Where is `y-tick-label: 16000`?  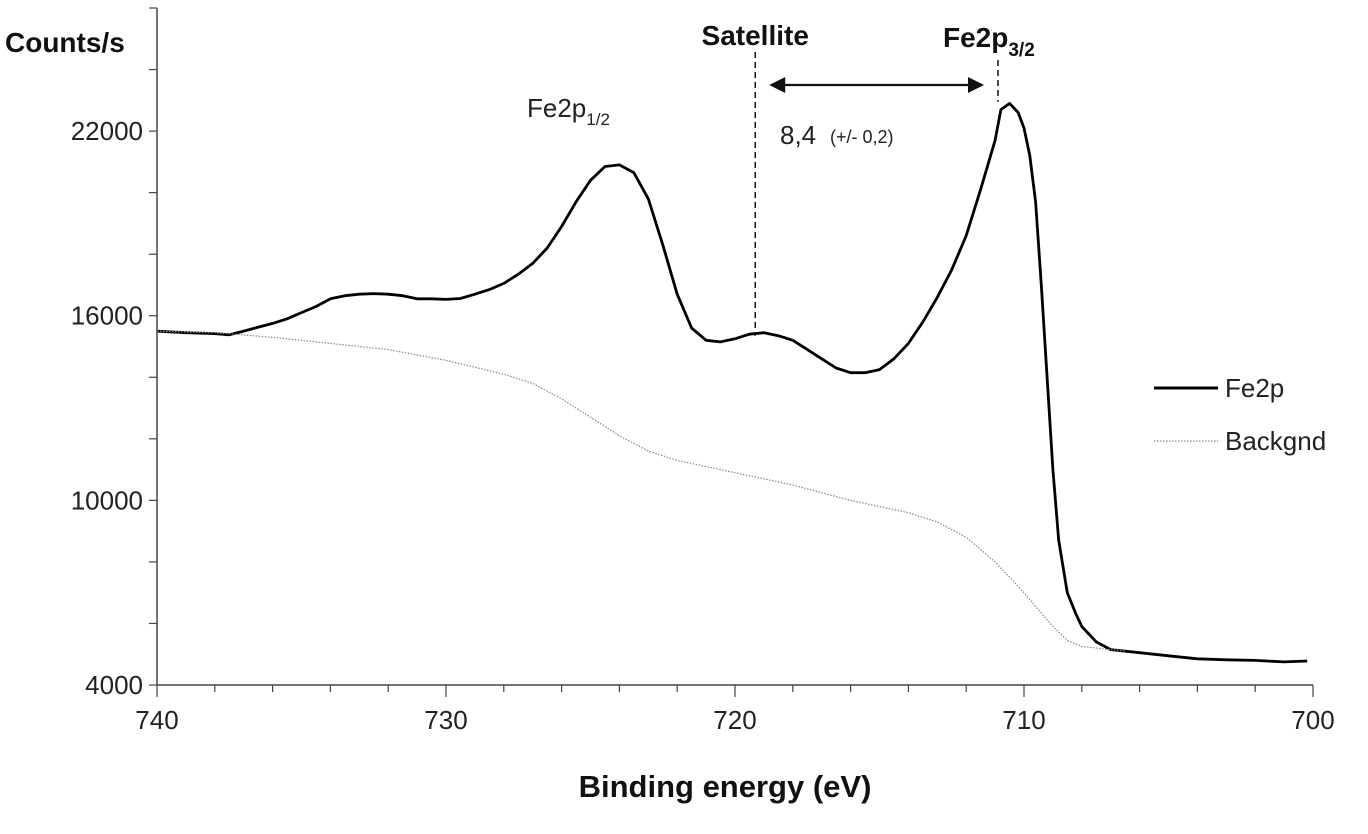
y-tick-label: 16000 is located at coordinates (107, 316).